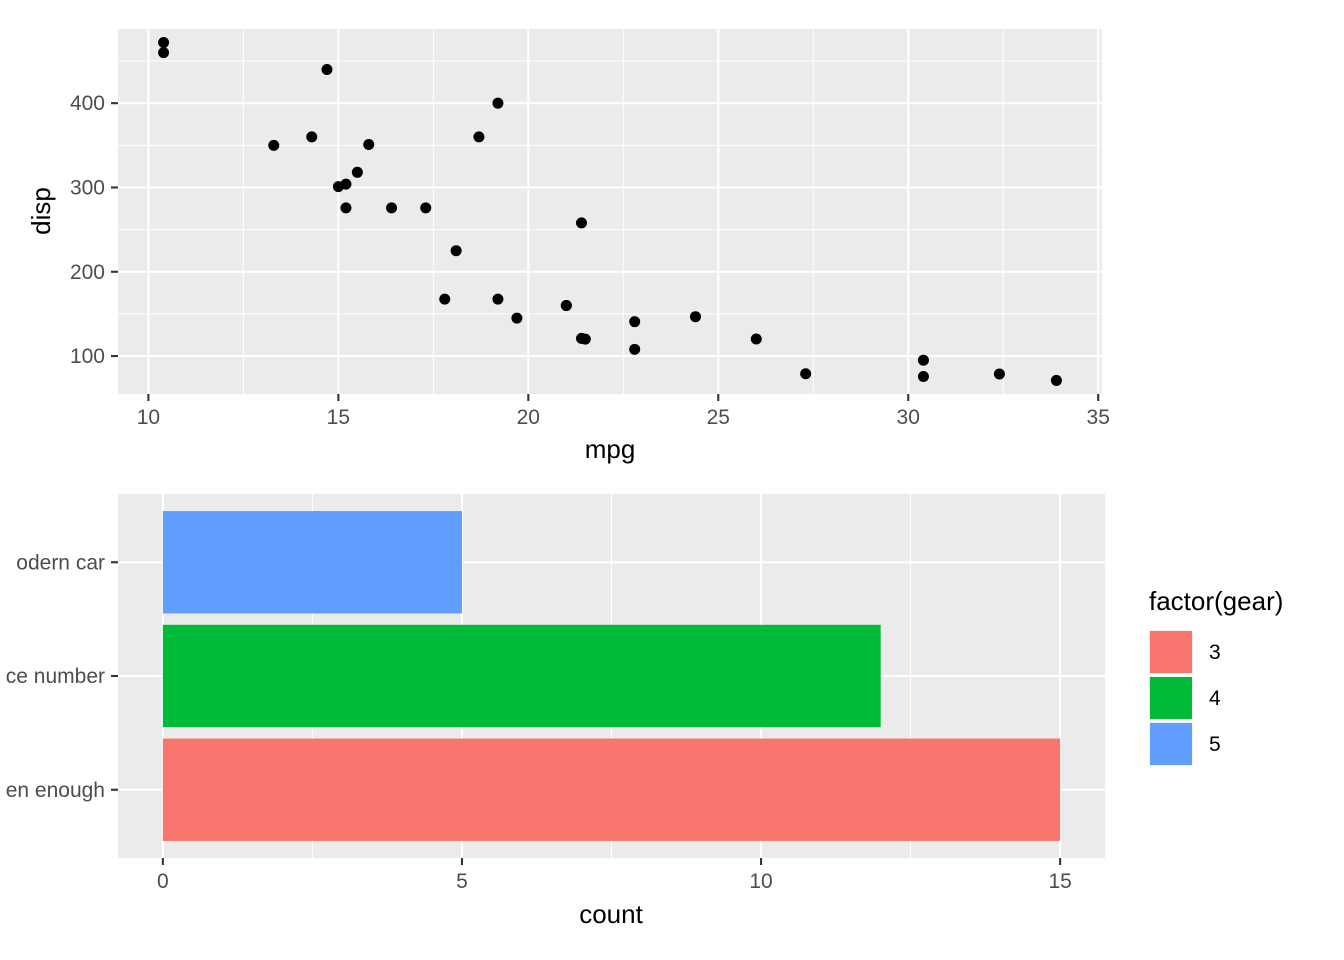  I want to click on bar-y-axis: odern car ce number en enough, so click(62, 676).